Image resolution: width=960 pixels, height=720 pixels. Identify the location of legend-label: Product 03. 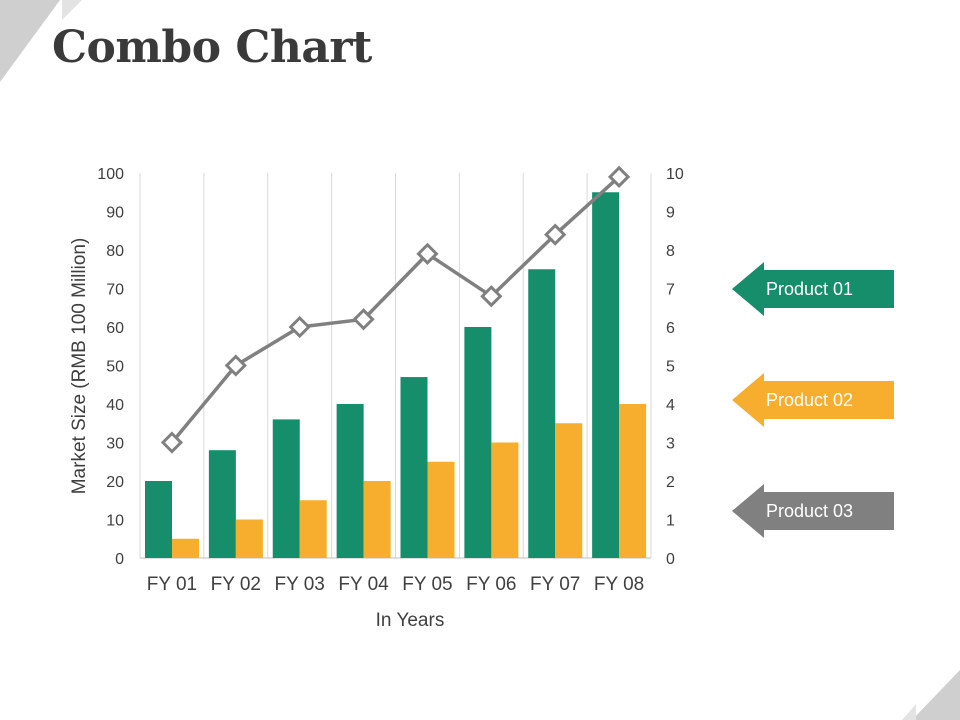
(810, 511).